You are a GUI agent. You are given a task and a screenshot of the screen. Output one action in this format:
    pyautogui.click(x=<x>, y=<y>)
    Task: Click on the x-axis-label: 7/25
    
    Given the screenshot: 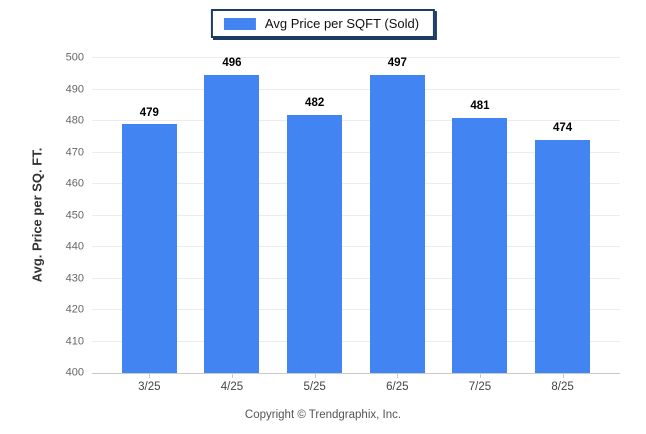 What is the action you would take?
    pyautogui.click(x=480, y=387)
    